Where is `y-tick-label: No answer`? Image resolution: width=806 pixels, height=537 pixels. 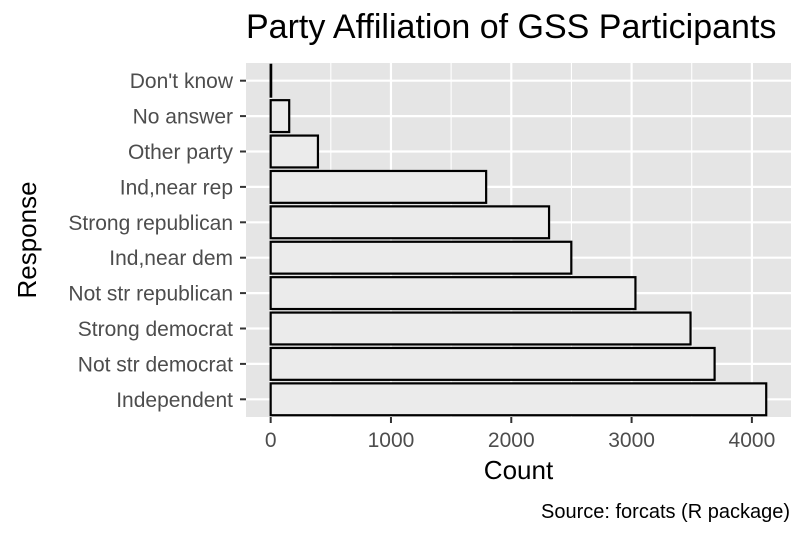
y-tick-label: No answer is located at coordinates (183, 117).